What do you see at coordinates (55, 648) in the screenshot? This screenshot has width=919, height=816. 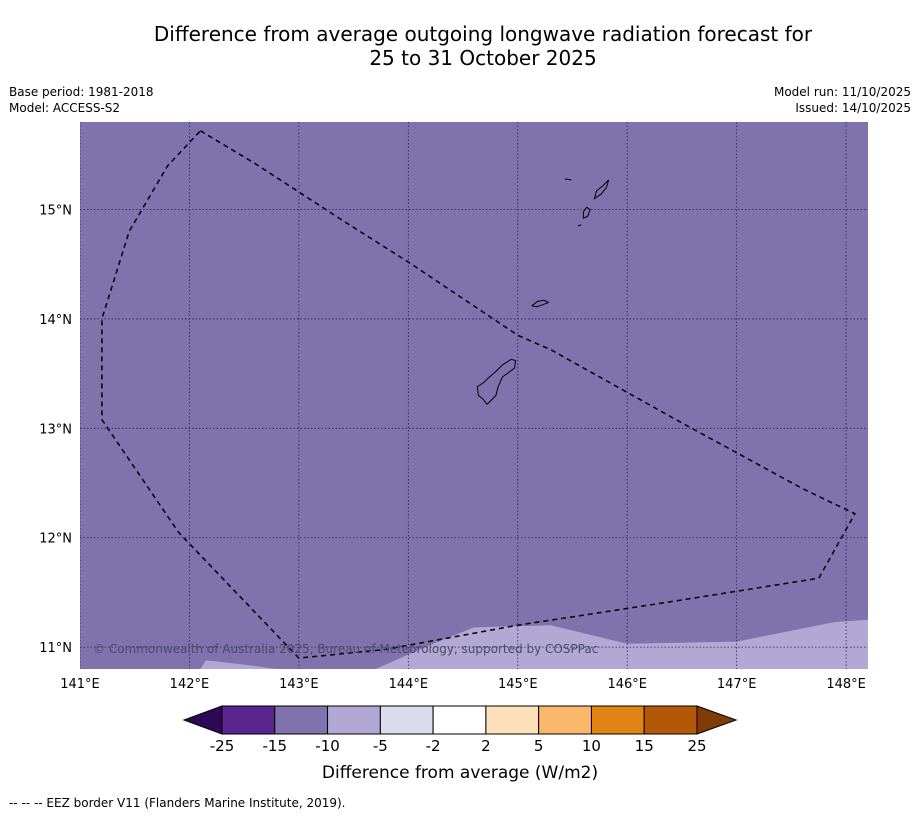 I see `y-tick-label: 11°N` at bounding box center [55, 648].